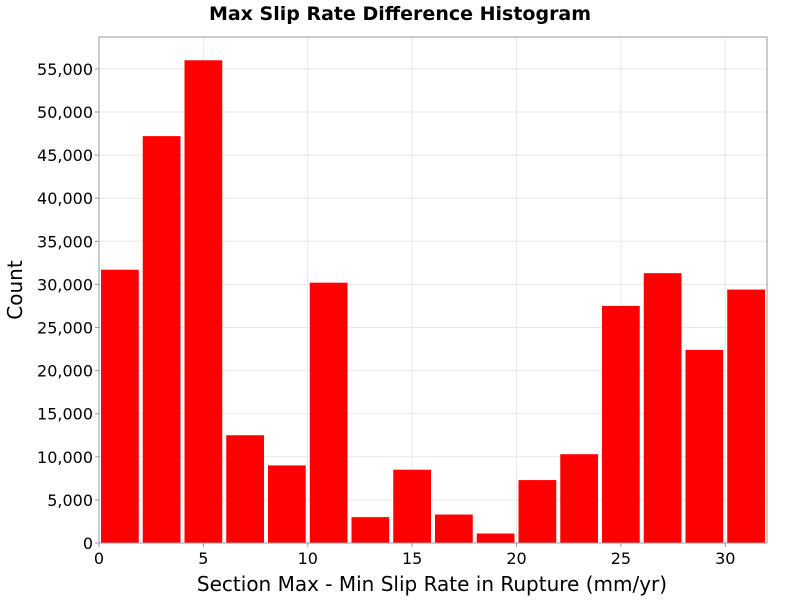 The height and width of the screenshot is (604, 800). I want to click on y-tick-label: 20,000, so click(65, 371).